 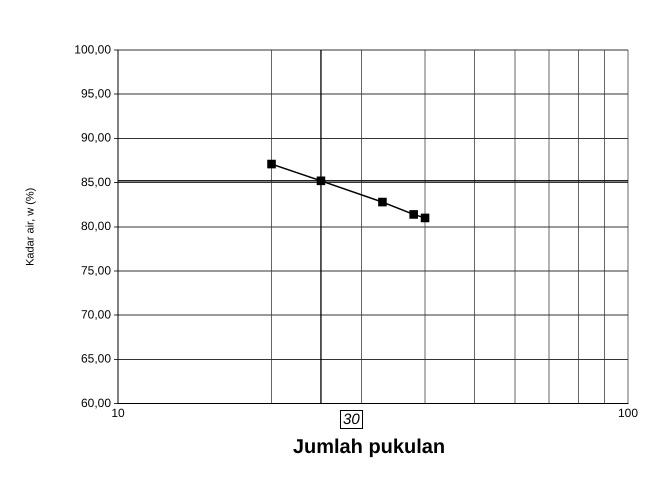 I want to click on y-tick-label: 70,00, so click(x=96, y=315).